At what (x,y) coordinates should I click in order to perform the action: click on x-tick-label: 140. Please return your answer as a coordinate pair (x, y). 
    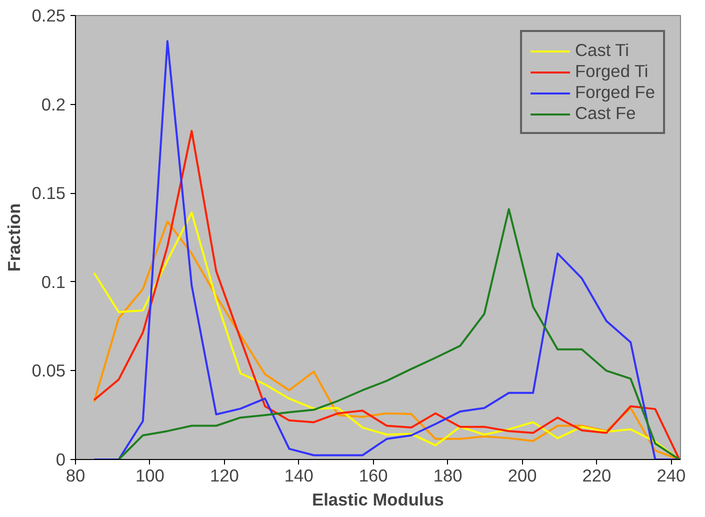
    Looking at the image, I should click on (299, 476).